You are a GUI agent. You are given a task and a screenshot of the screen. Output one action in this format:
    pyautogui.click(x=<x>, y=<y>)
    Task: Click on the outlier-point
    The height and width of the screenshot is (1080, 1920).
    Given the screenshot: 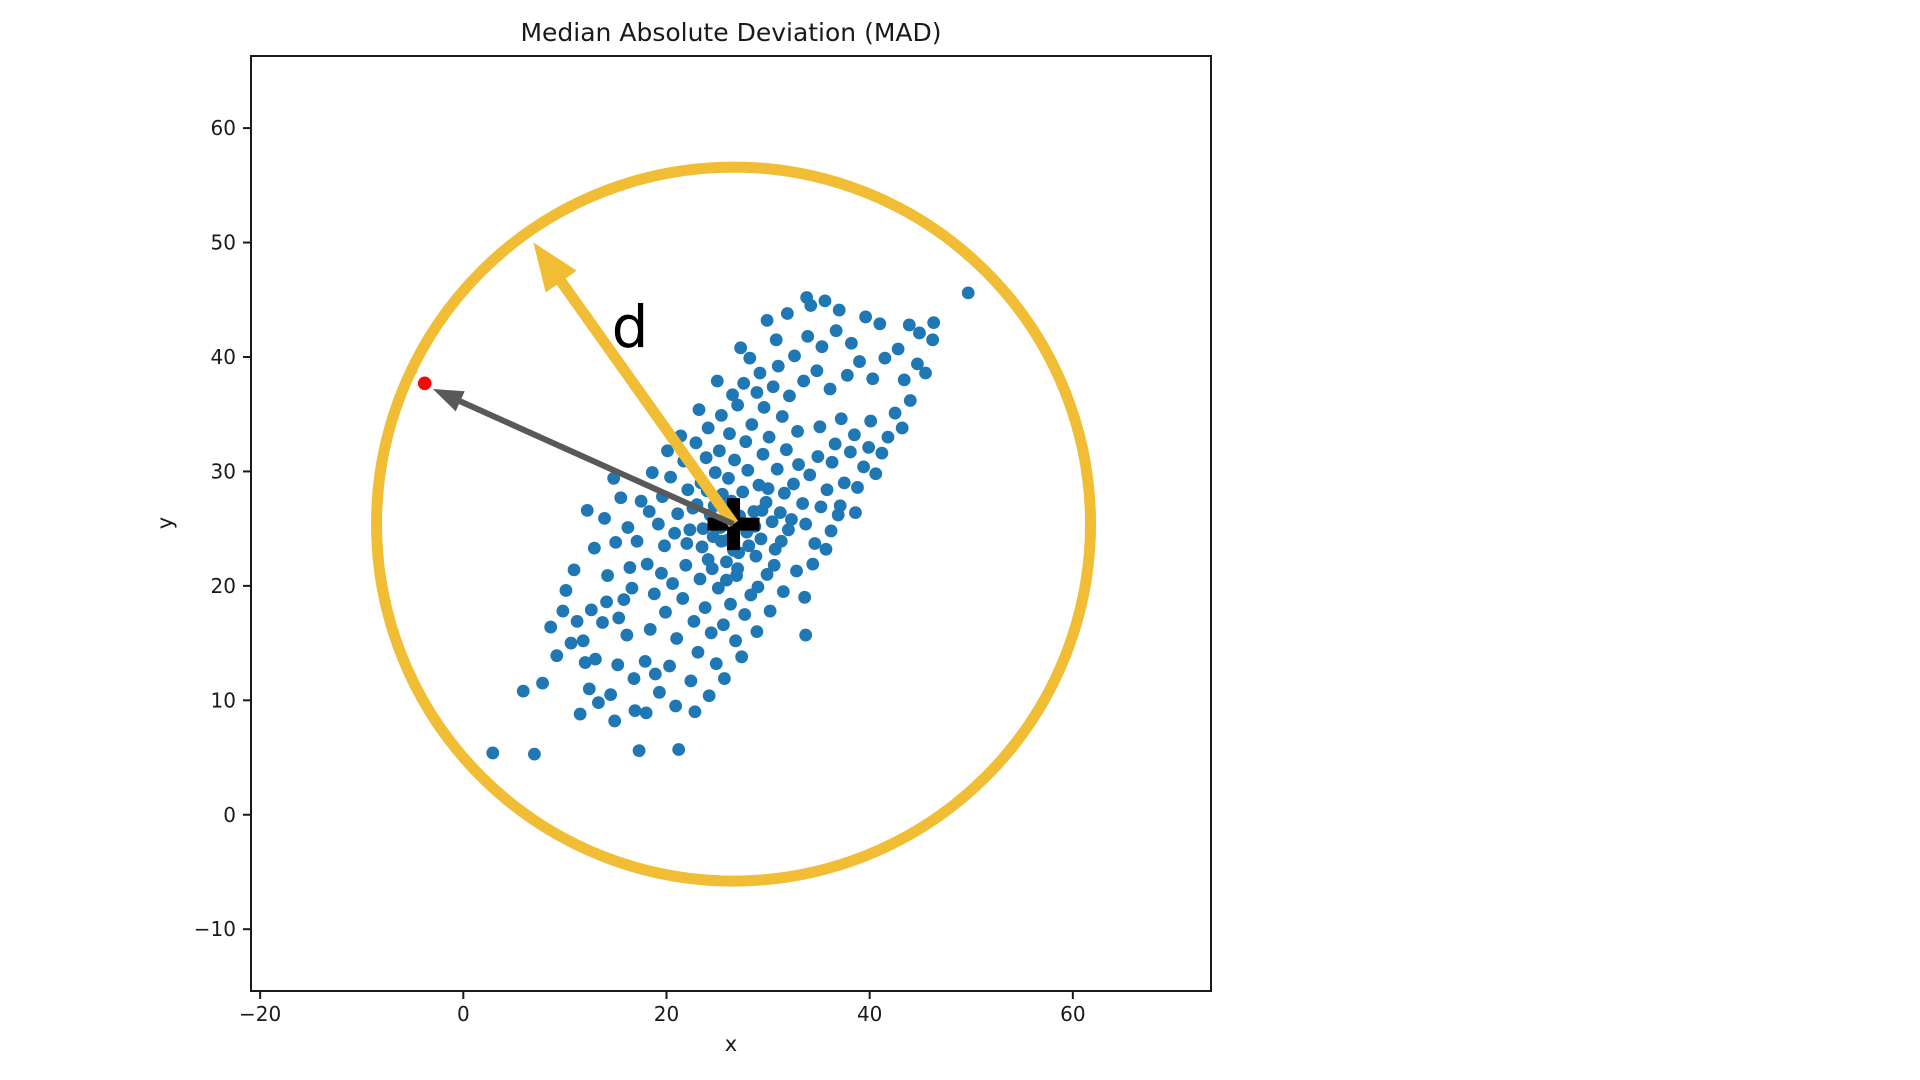 What is the action you would take?
    pyautogui.click(x=424, y=383)
    